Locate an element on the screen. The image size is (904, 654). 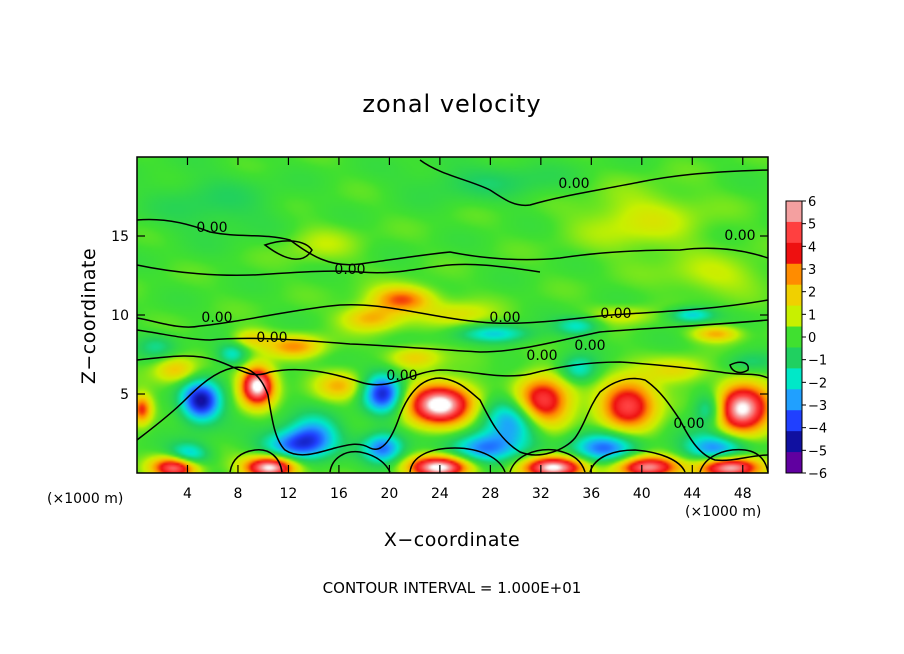
colorbar-tick-label: −4 is located at coordinates (817, 429).